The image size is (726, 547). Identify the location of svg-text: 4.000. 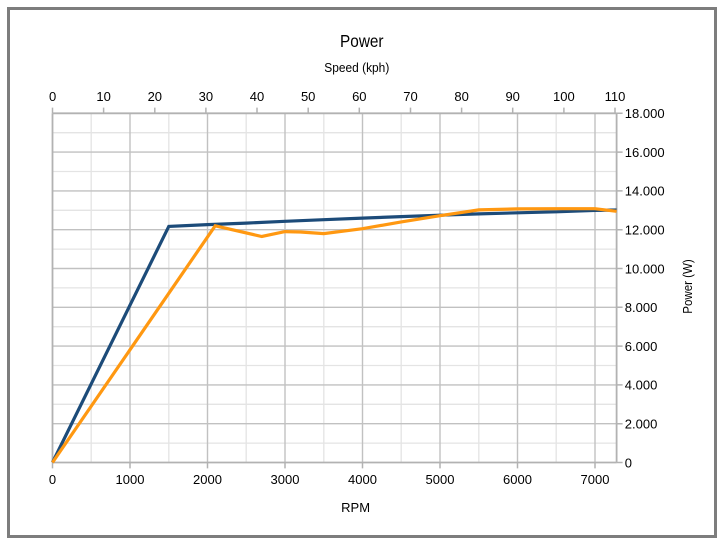
(641, 385).